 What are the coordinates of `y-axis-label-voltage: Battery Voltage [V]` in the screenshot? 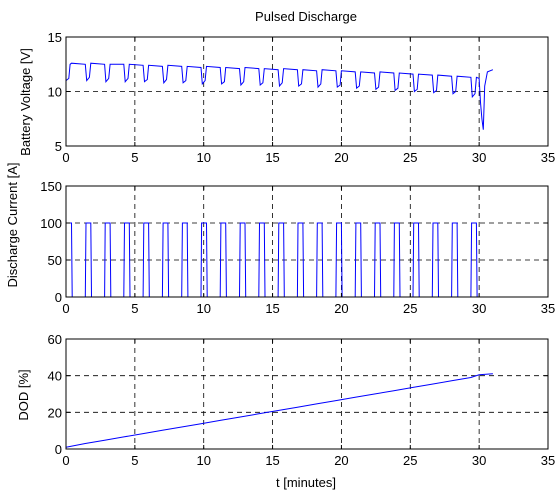 It's located at (25, 102).